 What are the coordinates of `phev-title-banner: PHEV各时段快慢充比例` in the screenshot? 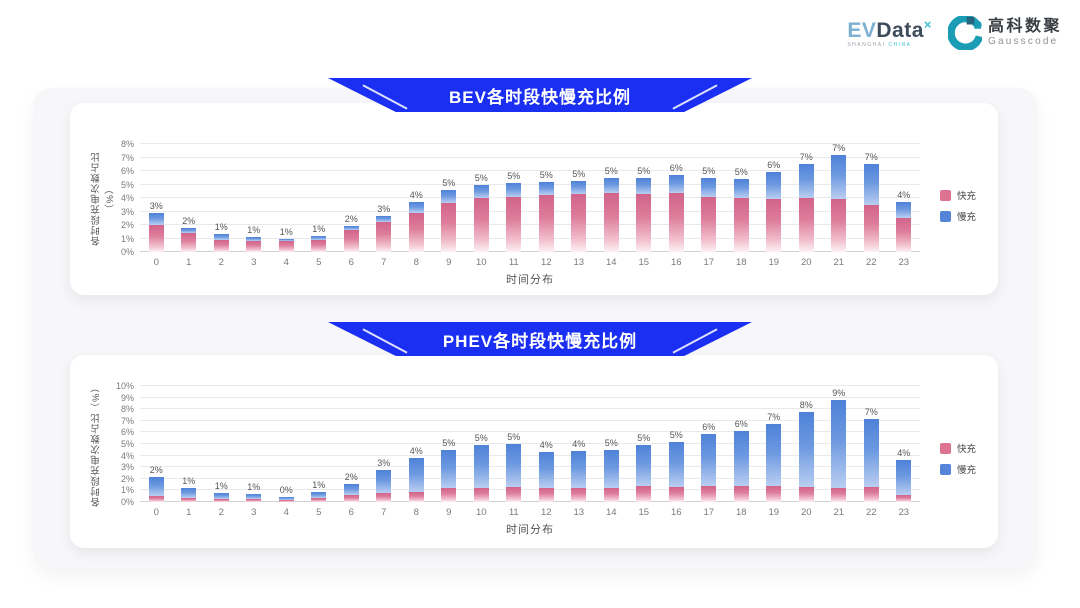 It's located at (540, 339).